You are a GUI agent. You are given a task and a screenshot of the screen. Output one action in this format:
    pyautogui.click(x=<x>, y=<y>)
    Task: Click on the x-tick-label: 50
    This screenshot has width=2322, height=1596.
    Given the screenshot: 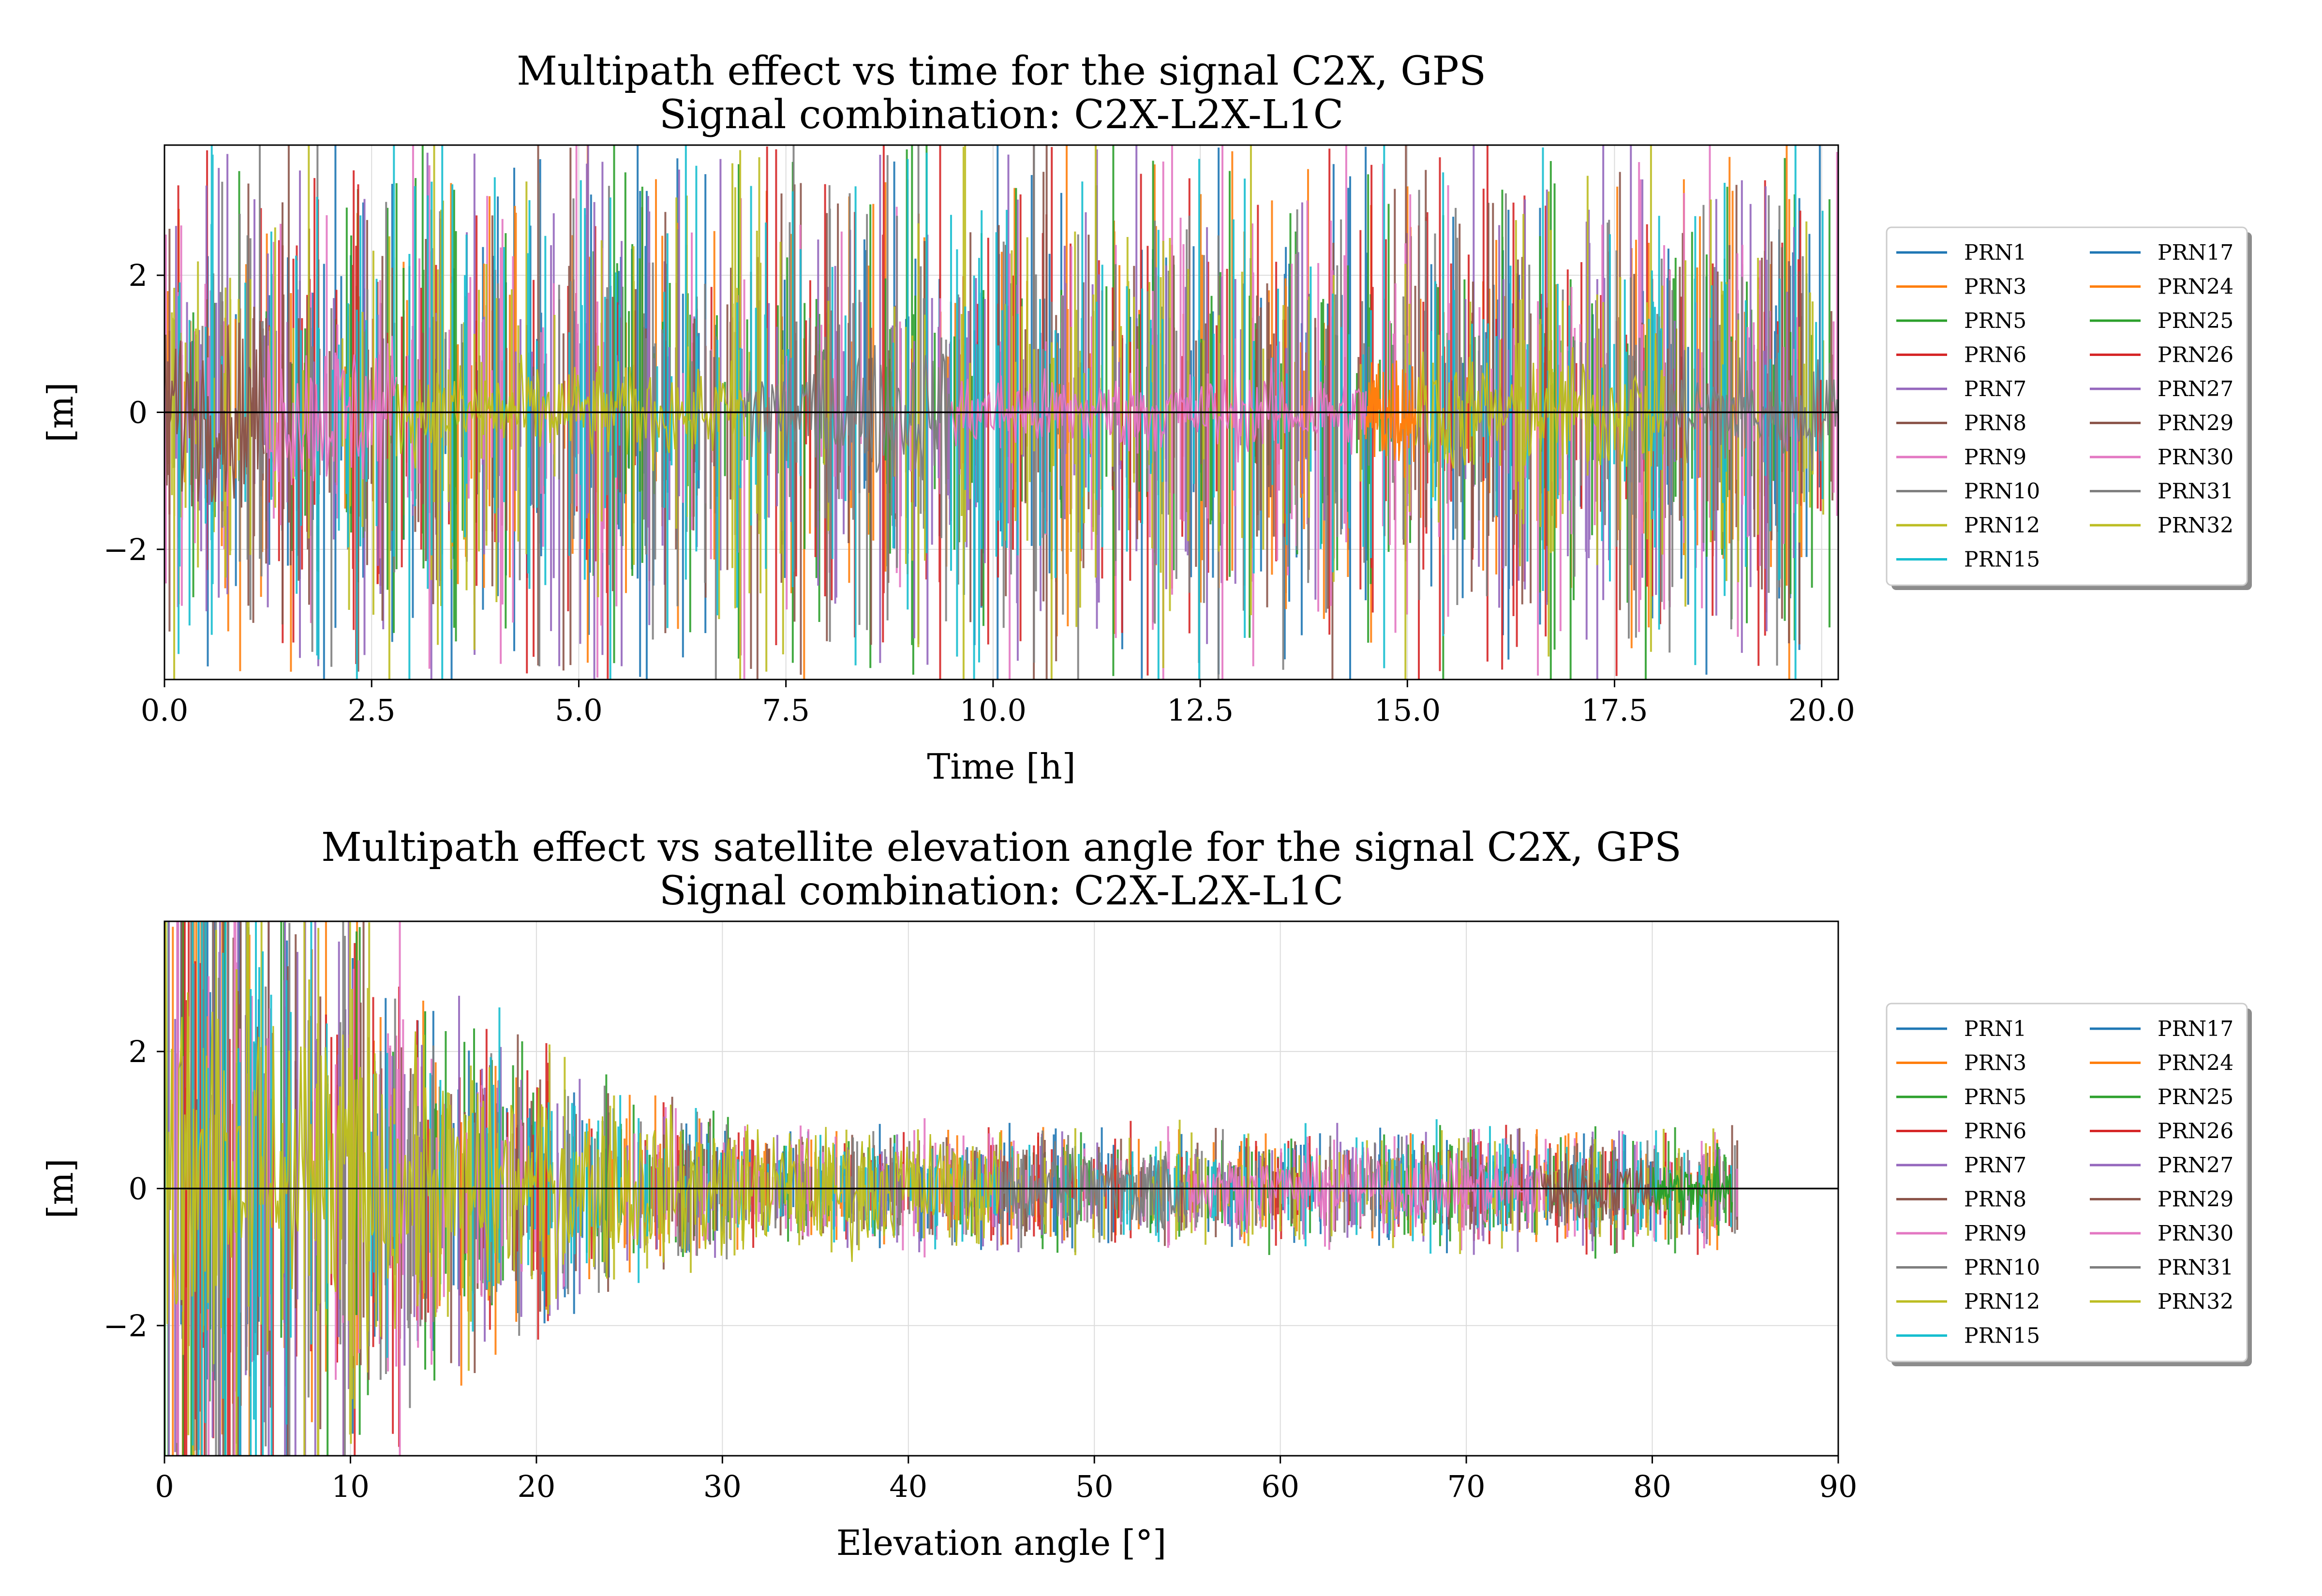 What is the action you would take?
    pyautogui.click(x=1094, y=1486)
    